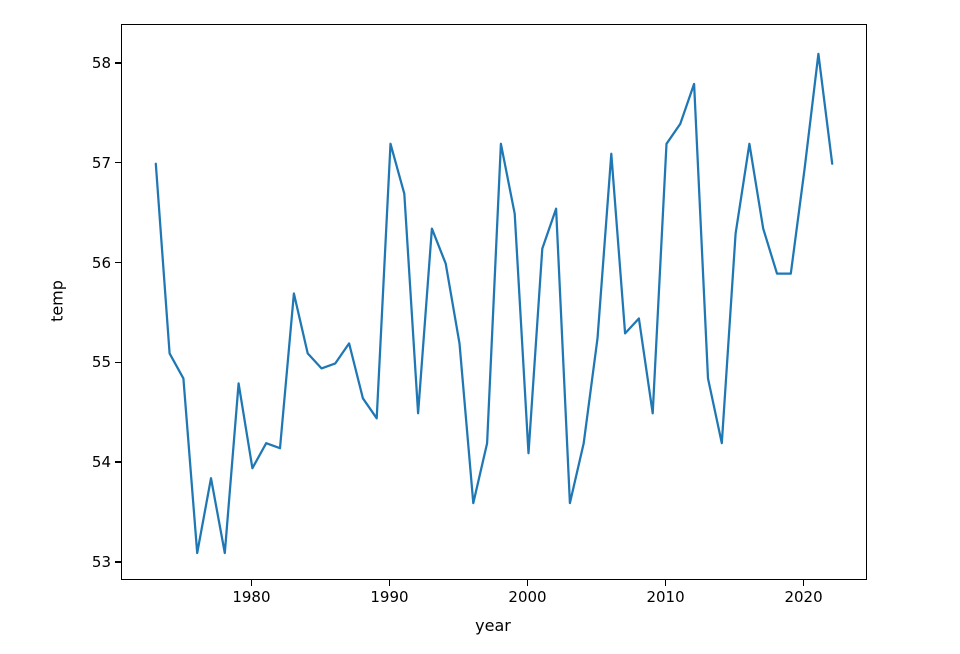 The height and width of the screenshot is (654, 960). What do you see at coordinates (251, 597) in the screenshot?
I see `x-tick-label: 1980` at bounding box center [251, 597].